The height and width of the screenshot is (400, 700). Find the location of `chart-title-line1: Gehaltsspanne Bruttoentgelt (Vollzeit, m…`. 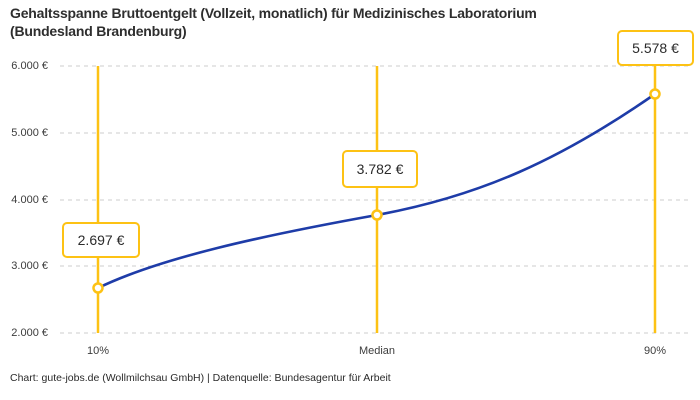

chart-title-line1: Gehaltsspanne Bruttoentgelt (Vollzeit, m… is located at coordinates (273, 13).